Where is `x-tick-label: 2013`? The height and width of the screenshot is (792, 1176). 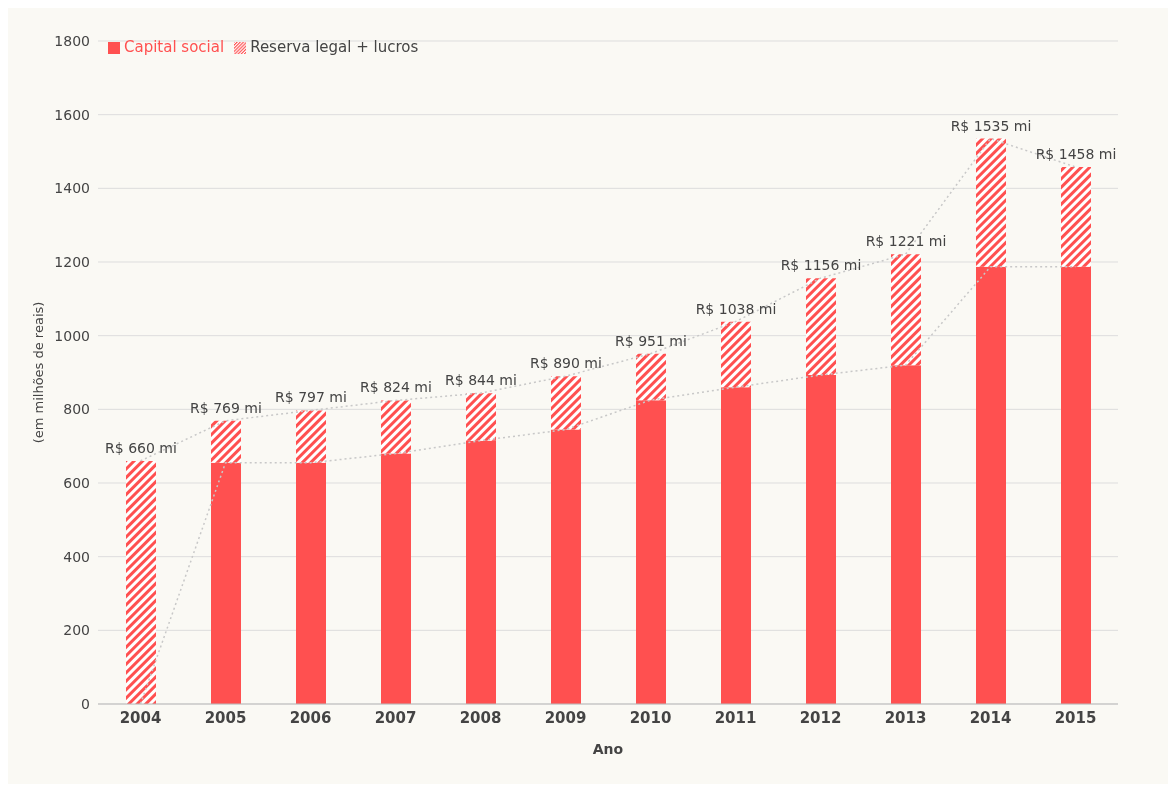 x-tick-label: 2013 is located at coordinates (905, 717).